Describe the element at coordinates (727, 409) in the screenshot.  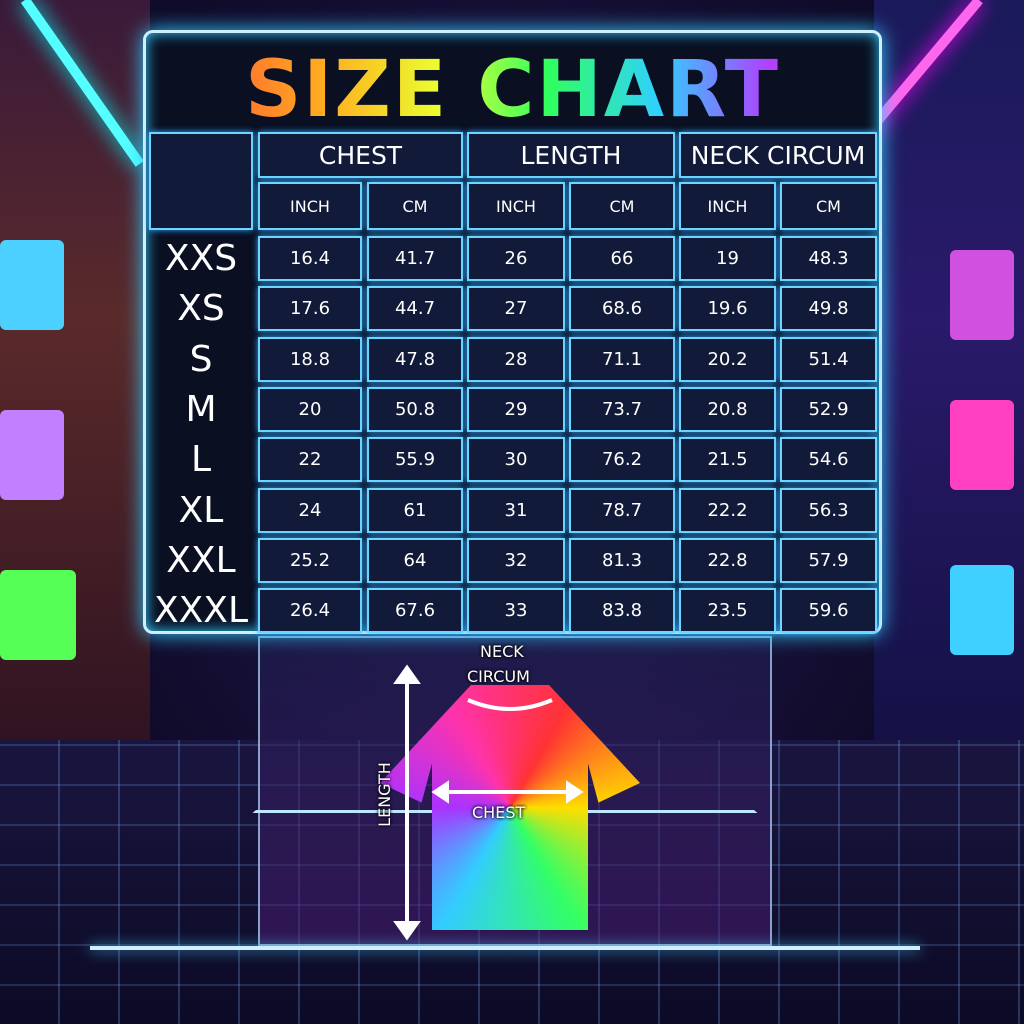
I see `measurement-cell: 20.8` at that location.